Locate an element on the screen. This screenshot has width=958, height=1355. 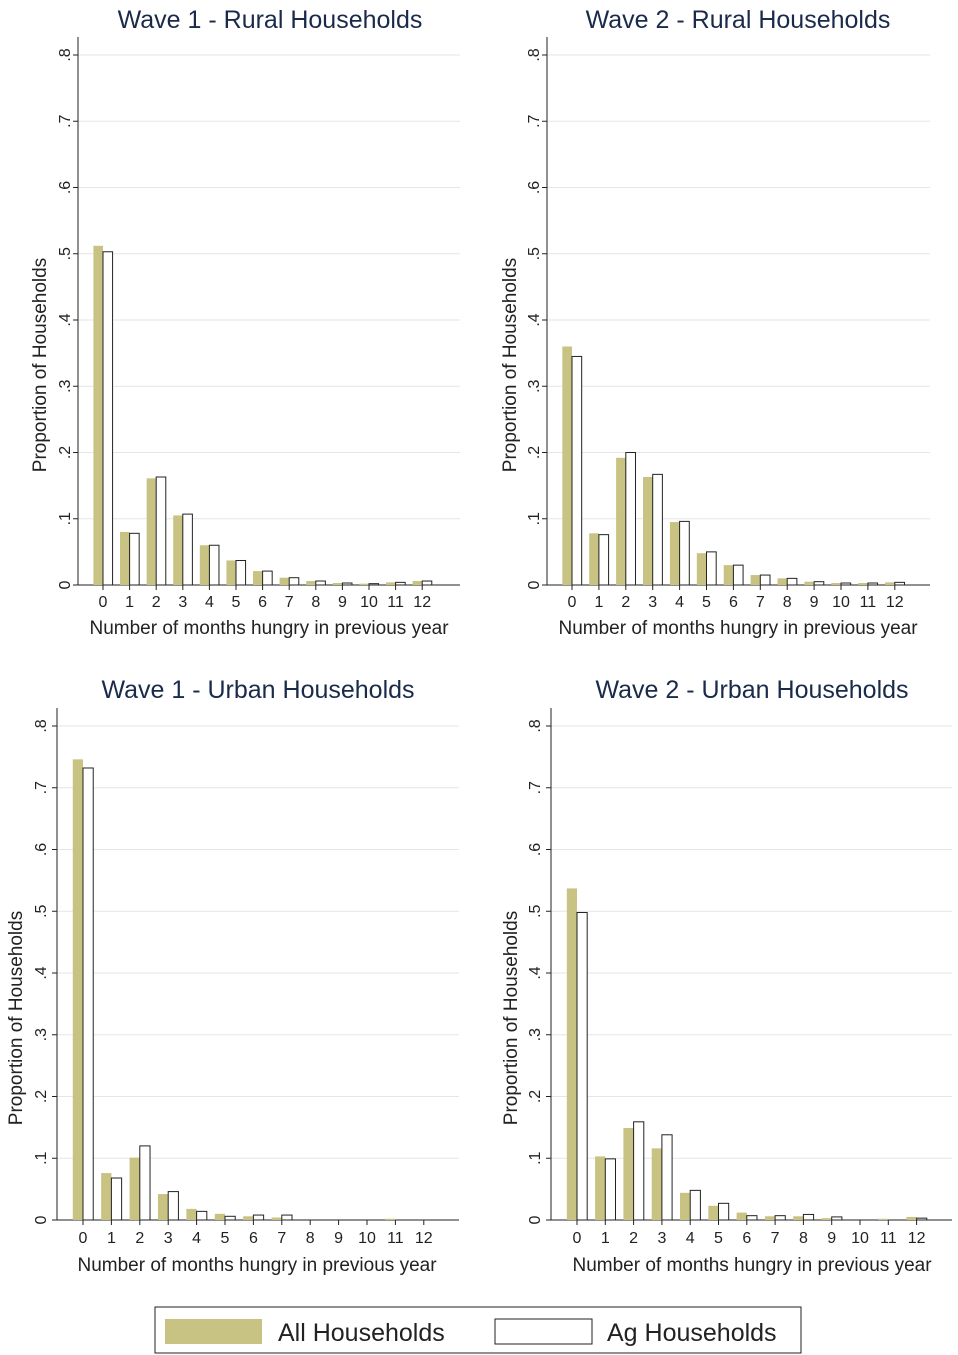
legend-frame is located at coordinates (478, 1330).